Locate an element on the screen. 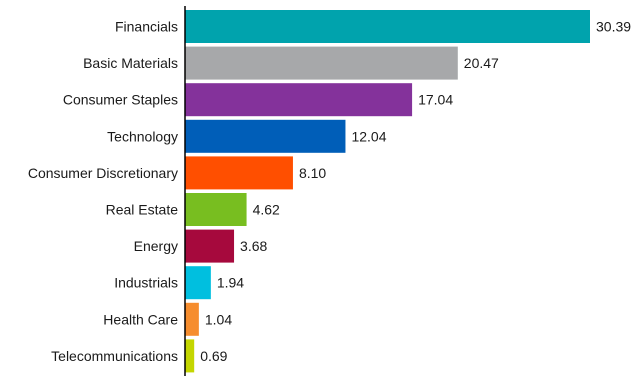 The width and height of the screenshot is (637, 376). value-label: 8.10 is located at coordinates (312, 173).